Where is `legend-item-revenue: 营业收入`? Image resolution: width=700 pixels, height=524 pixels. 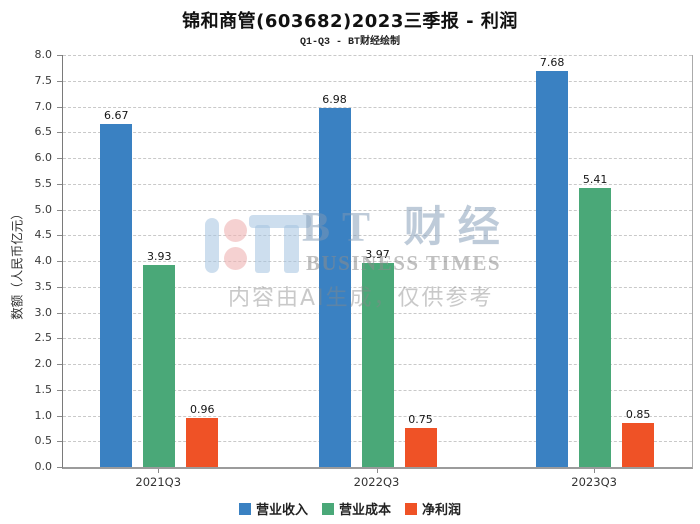
legend-item-revenue: 营业收入 is located at coordinates (273, 508).